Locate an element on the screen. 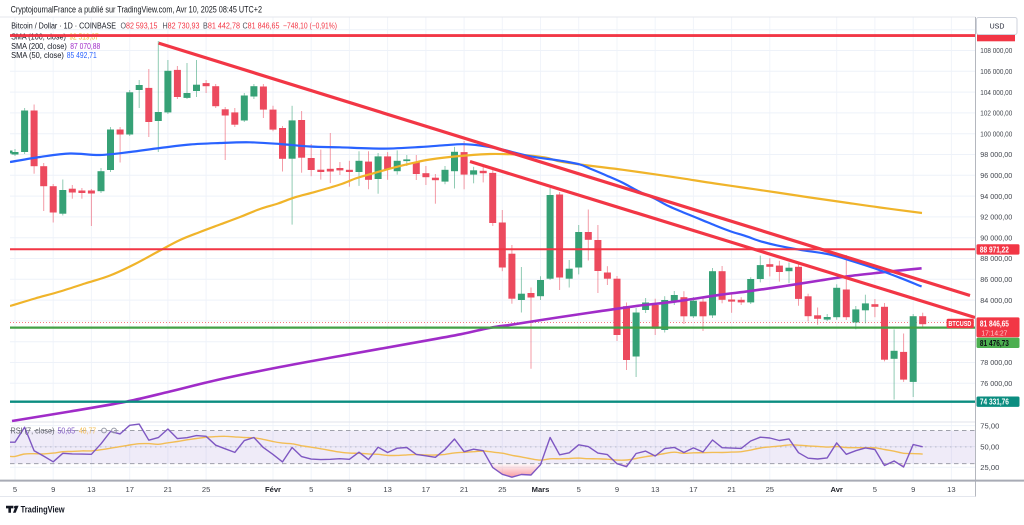 This screenshot has height=525, width=1024. svg-text: USD is located at coordinates (997, 27).